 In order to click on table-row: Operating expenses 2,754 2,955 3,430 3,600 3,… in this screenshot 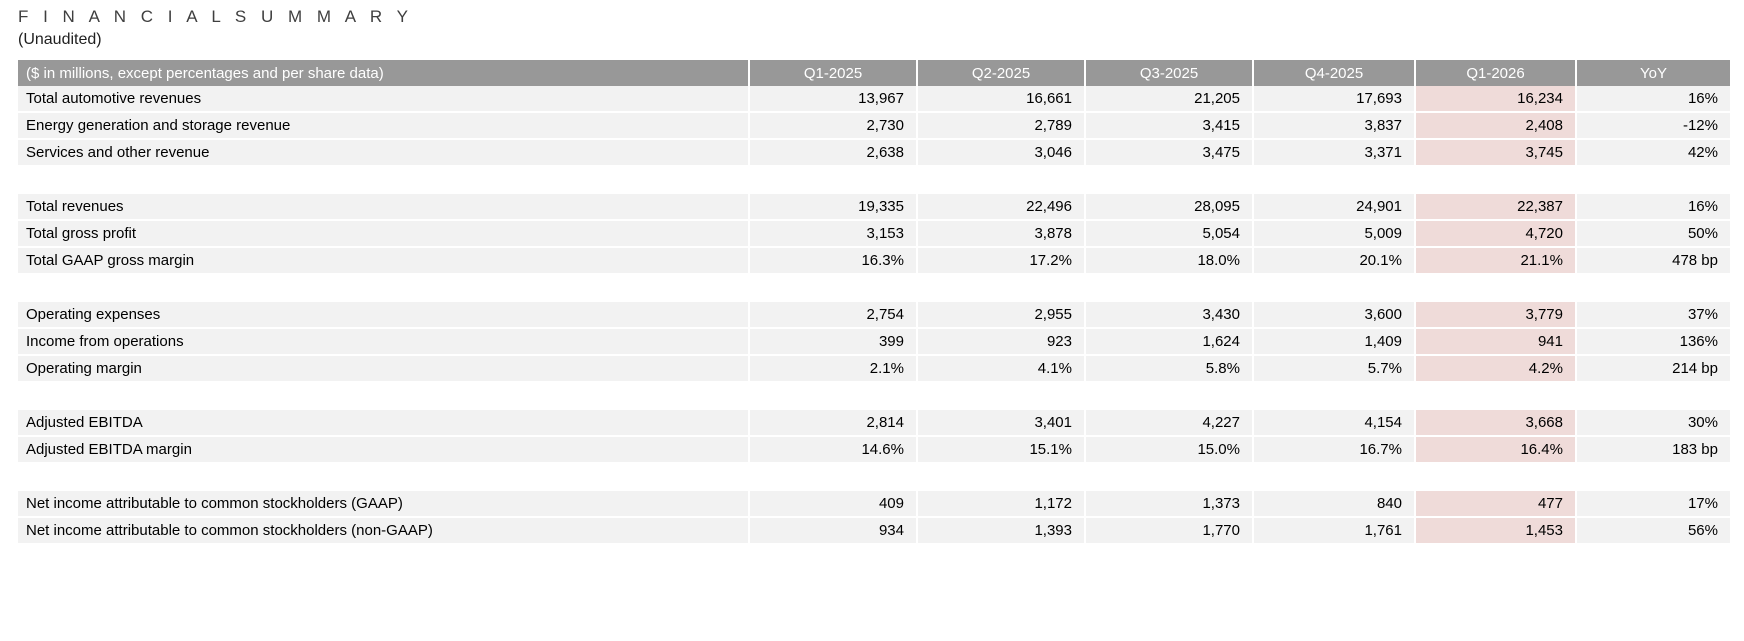, I will do `click(874, 315)`.